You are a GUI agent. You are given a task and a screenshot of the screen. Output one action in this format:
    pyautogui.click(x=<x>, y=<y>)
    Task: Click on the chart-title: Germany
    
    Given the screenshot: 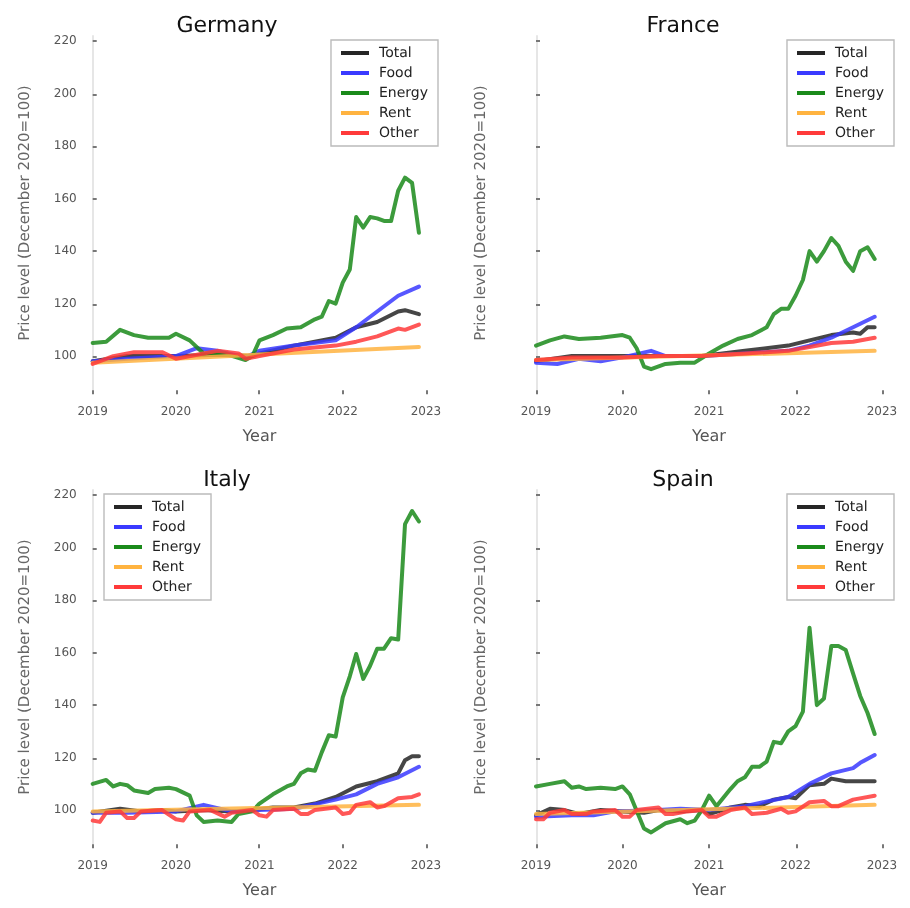 What is the action you would take?
    pyautogui.click(x=227, y=25)
    